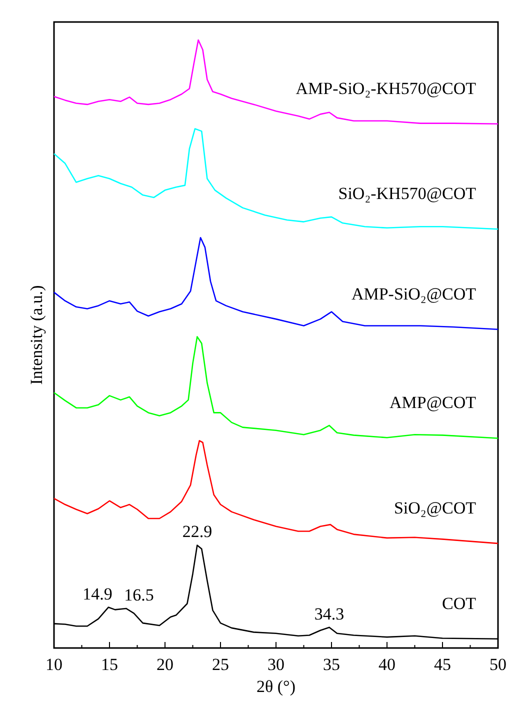 This screenshot has width=520, height=704. What do you see at coordinates (331, 664) in the screenshot?
I see `x-tick-label: 35` at bounding box center [331, 664].